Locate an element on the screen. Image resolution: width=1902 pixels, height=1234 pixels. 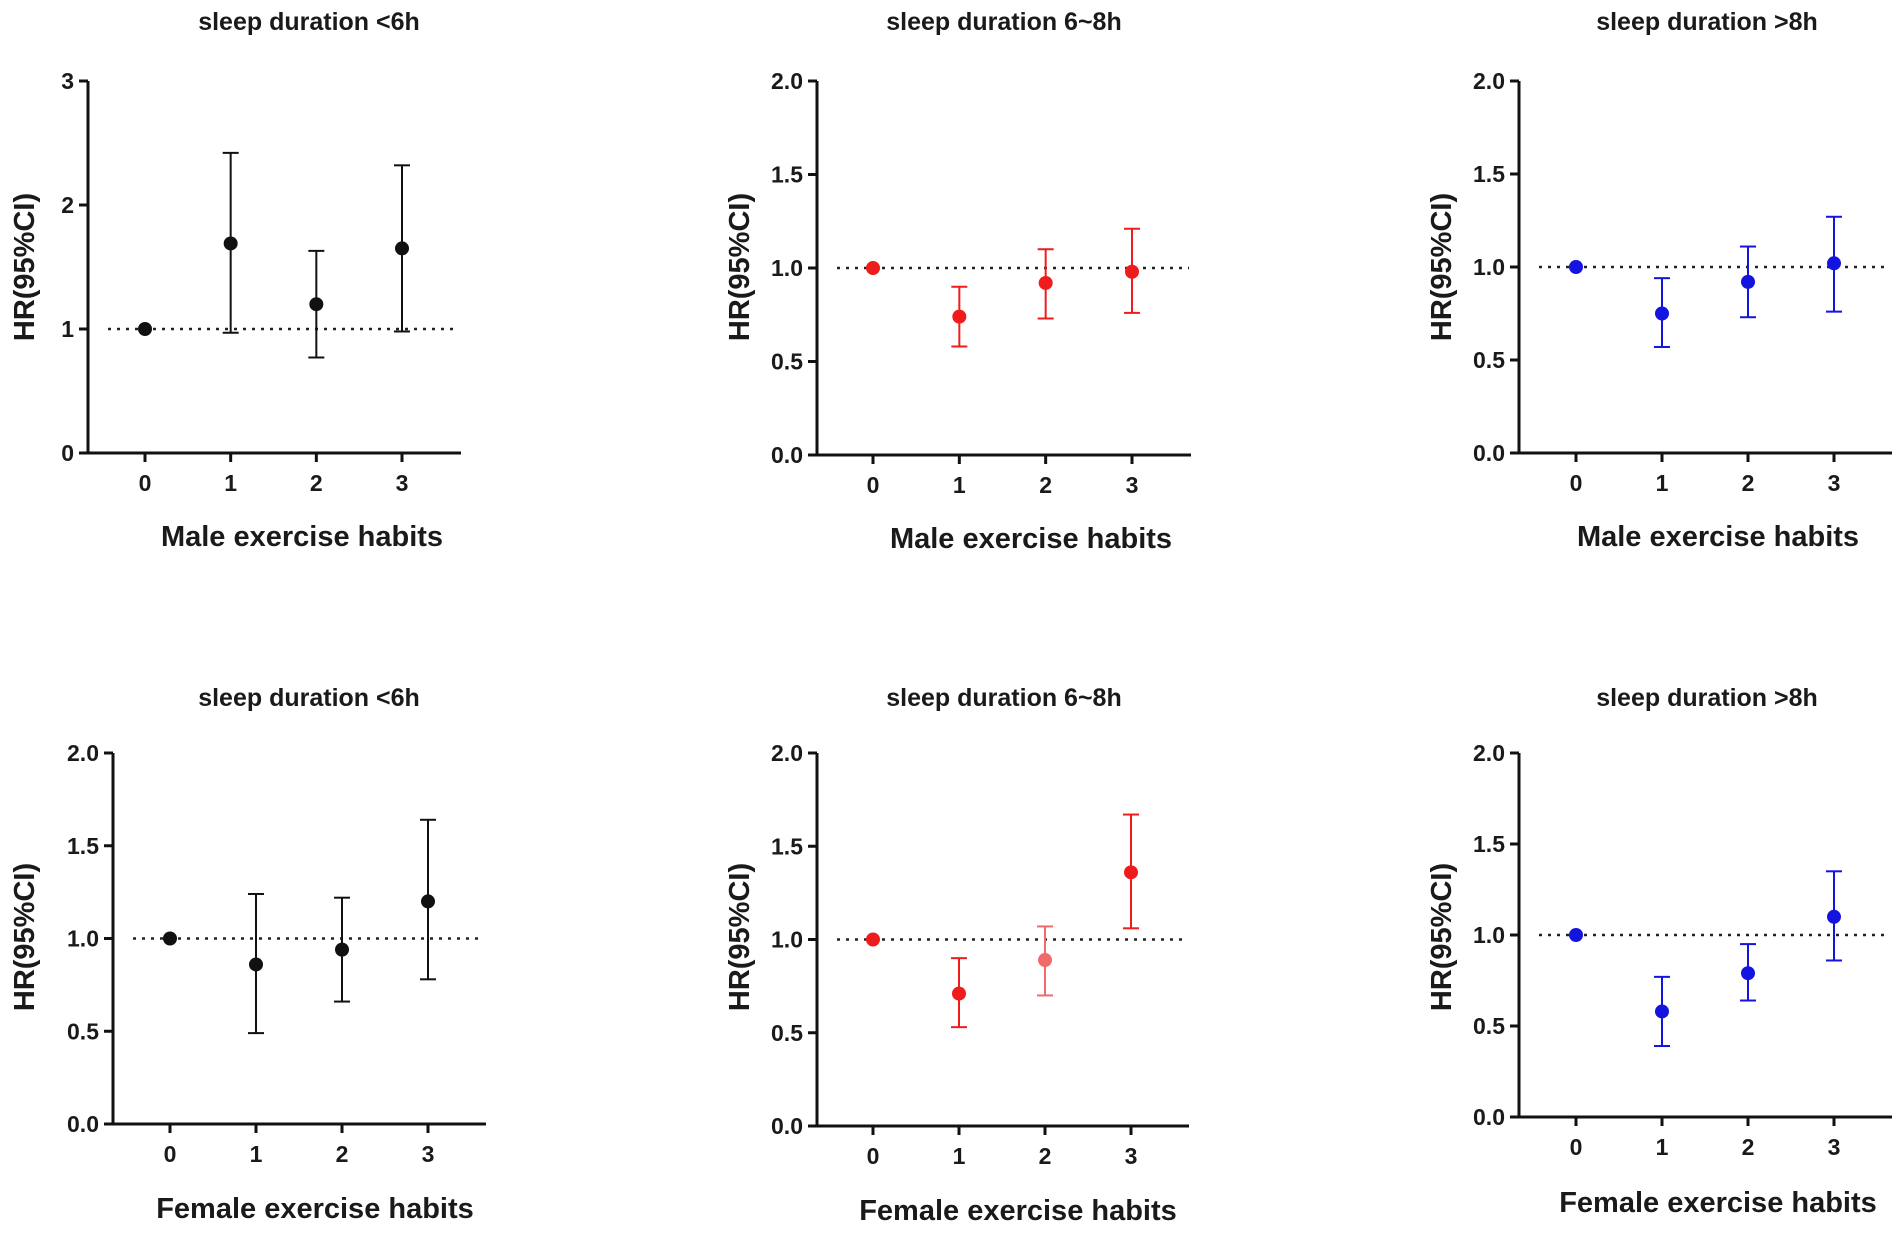
y-tick-label: 3 is located at coordinates (67, 81).